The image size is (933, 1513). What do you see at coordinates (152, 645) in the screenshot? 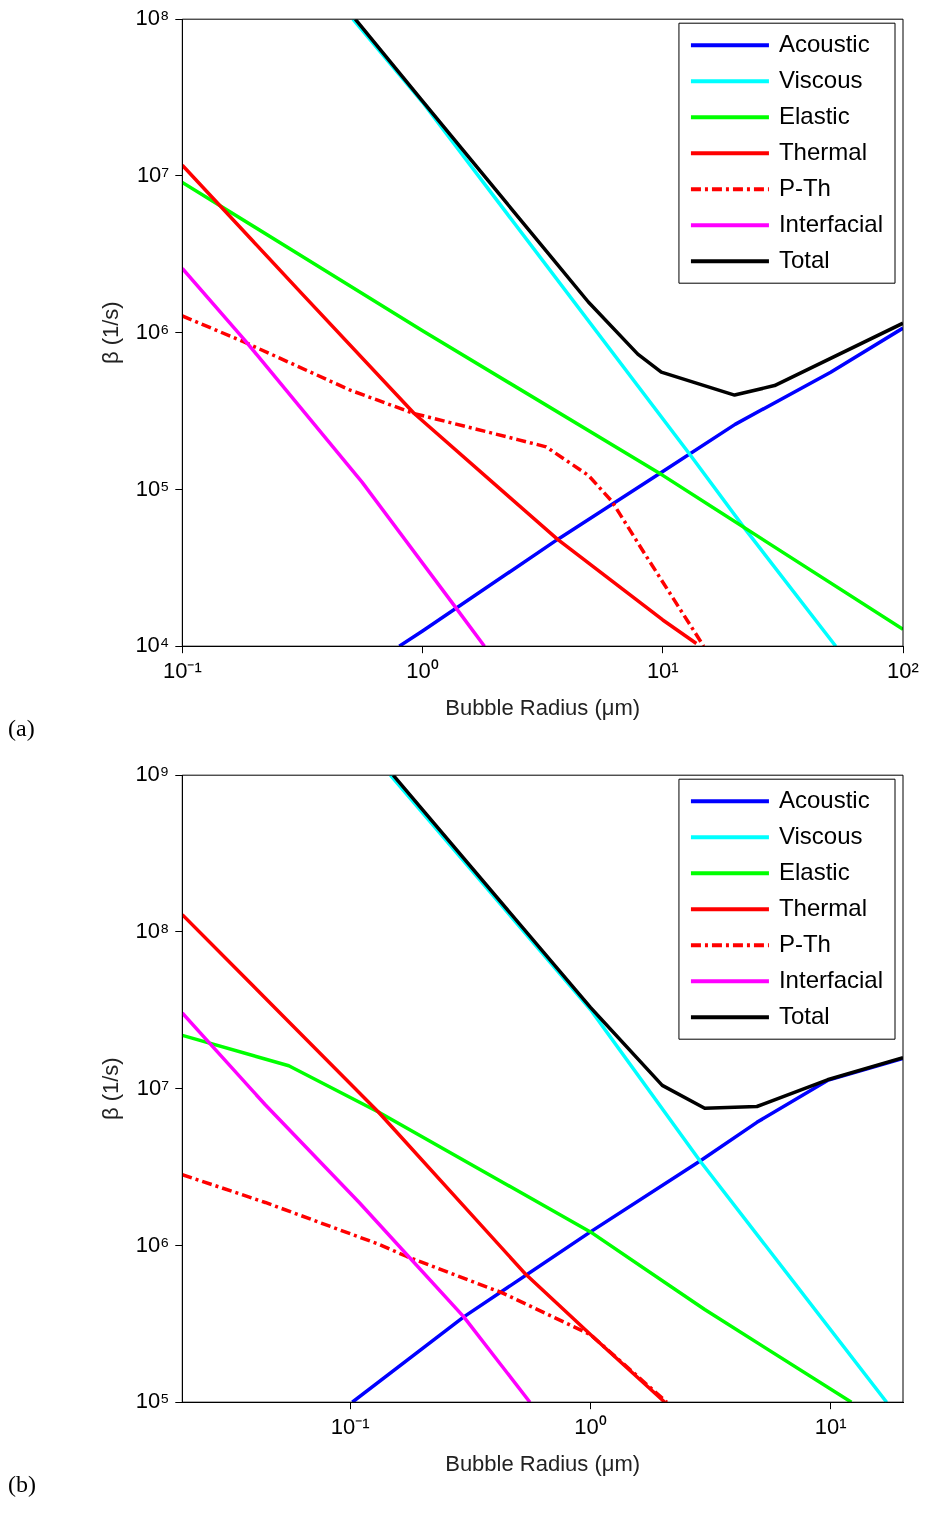
I see `y-tick-label: 10⁴` at bounding box center [152, 645].